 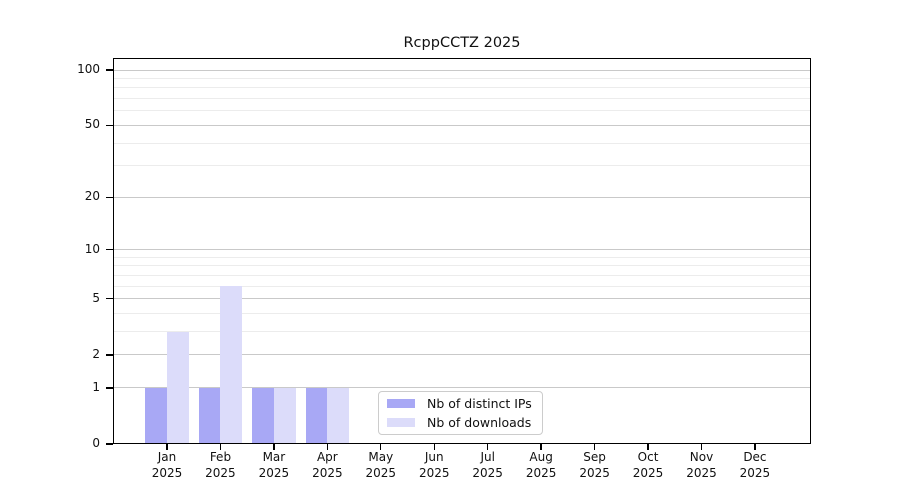 What do you see at coordinates (88, 69) in the screenshot?
I see `y-axis-tick-label: 100` at bounding box center [88, 69].